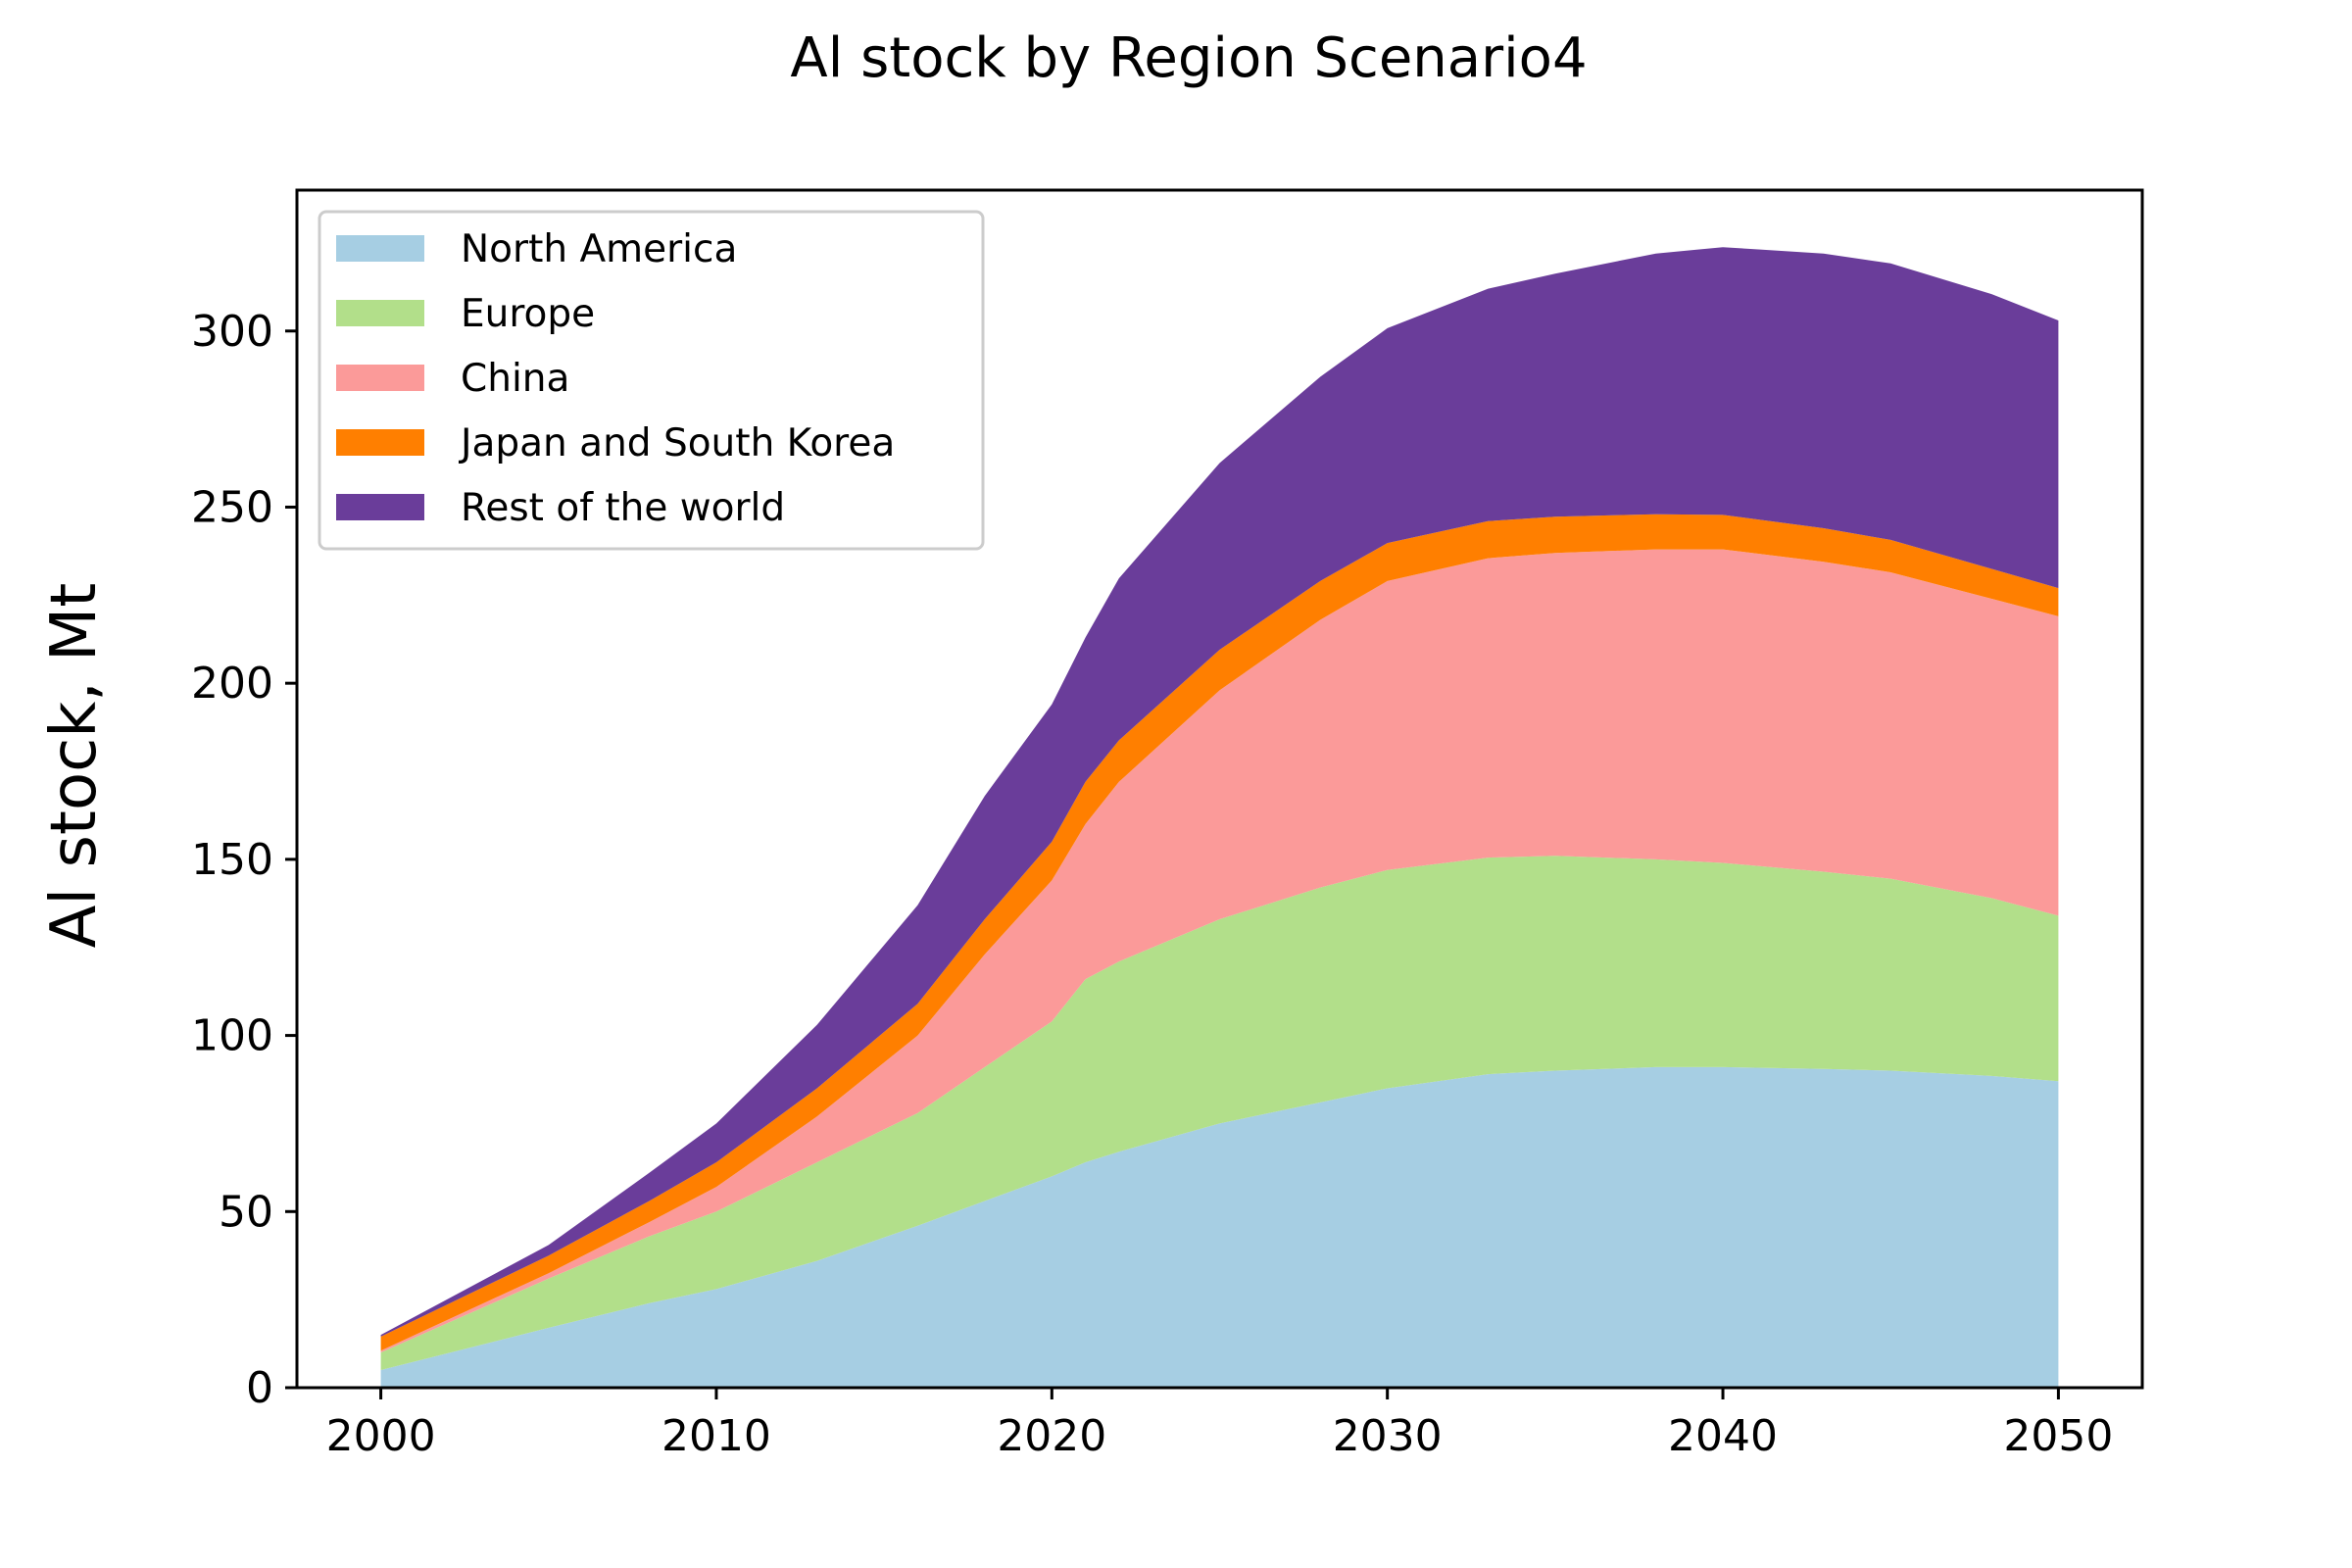 This screenshot has height=1568, width=2352. I want to click on y-tick-label: 50, so click(246, 1212).